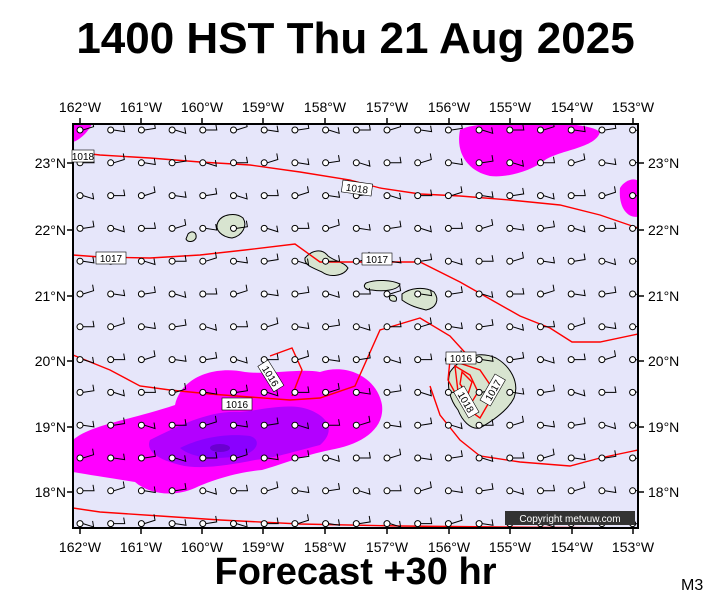  What do you see at coordinates (50, 163) in the screenshot?
I see `lat-label: 23°N` at bounding box center [50, 163].